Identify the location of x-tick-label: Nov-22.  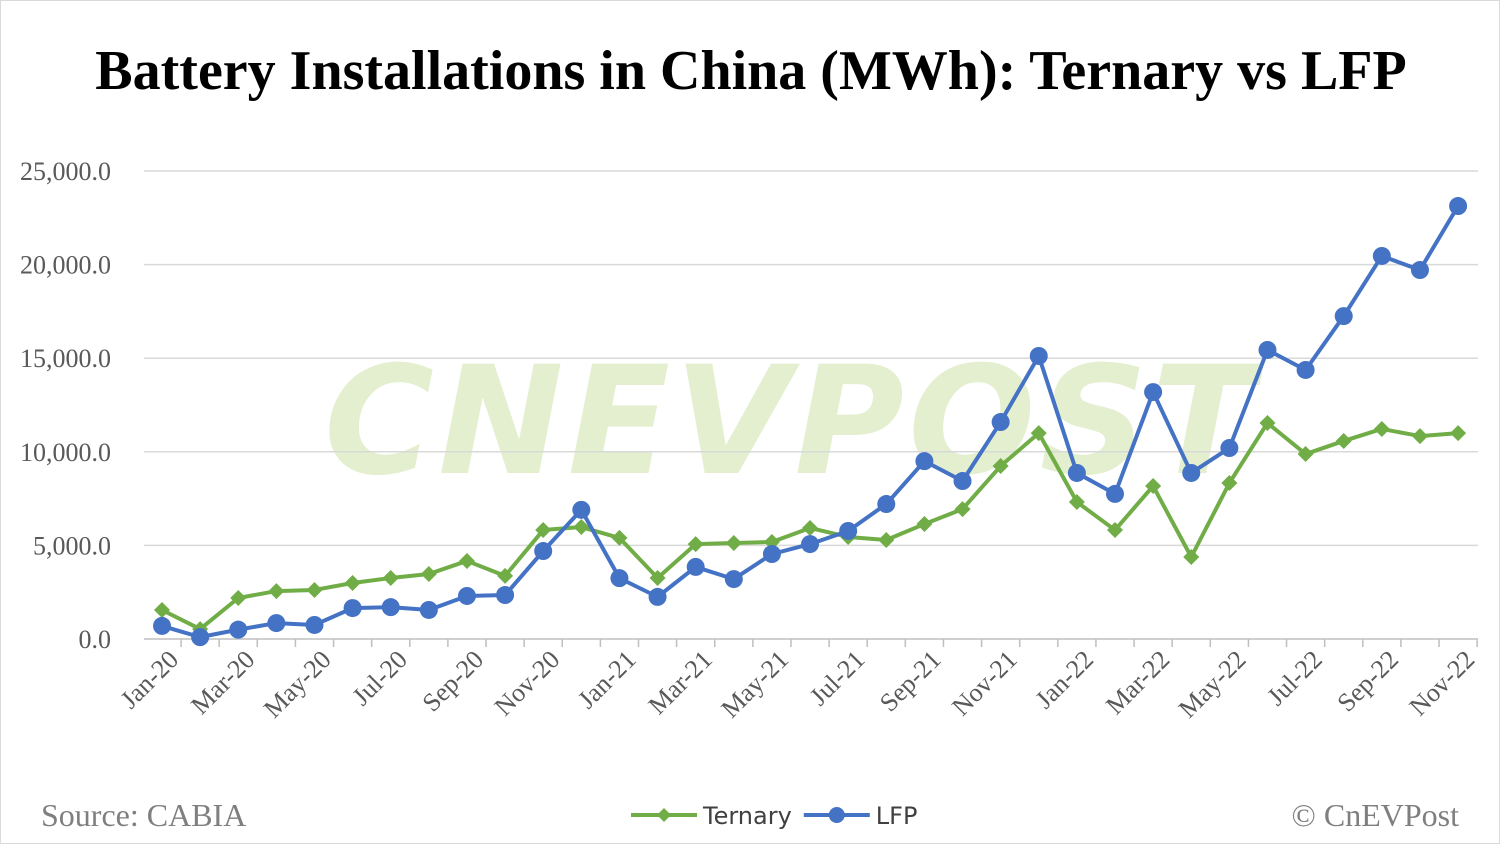
(1442, 683).